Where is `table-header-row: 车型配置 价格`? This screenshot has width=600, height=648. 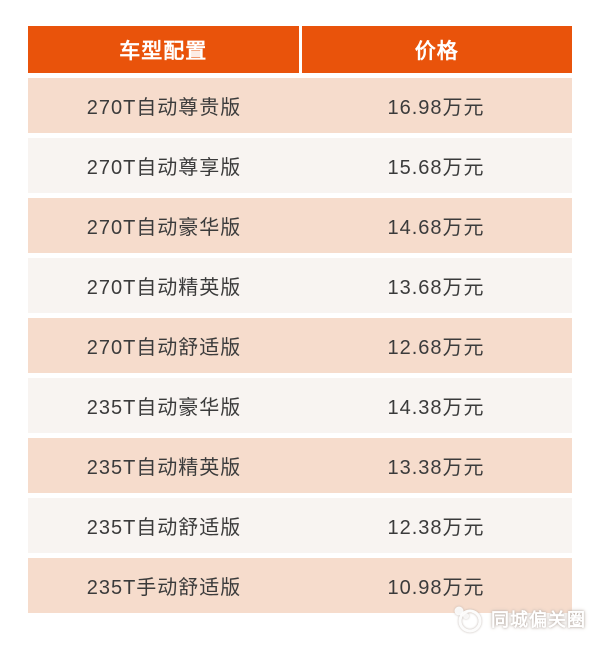 table-header-row: 车型配置 价格 is located at coordinates (300, 49).